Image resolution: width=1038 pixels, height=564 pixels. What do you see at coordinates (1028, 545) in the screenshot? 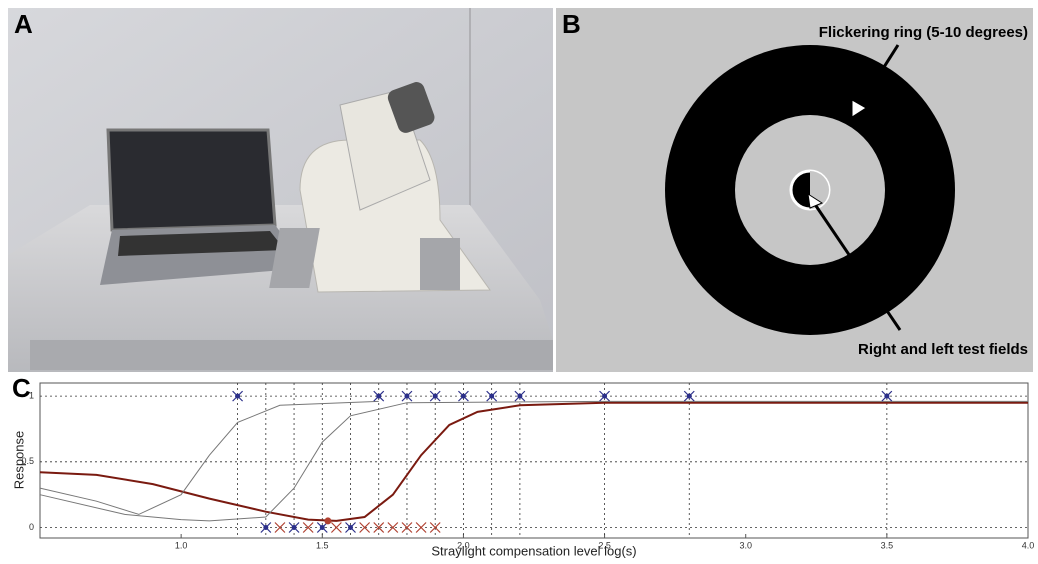
I see `x-tick-label: 4.0` at bounding box center [1028, 545].